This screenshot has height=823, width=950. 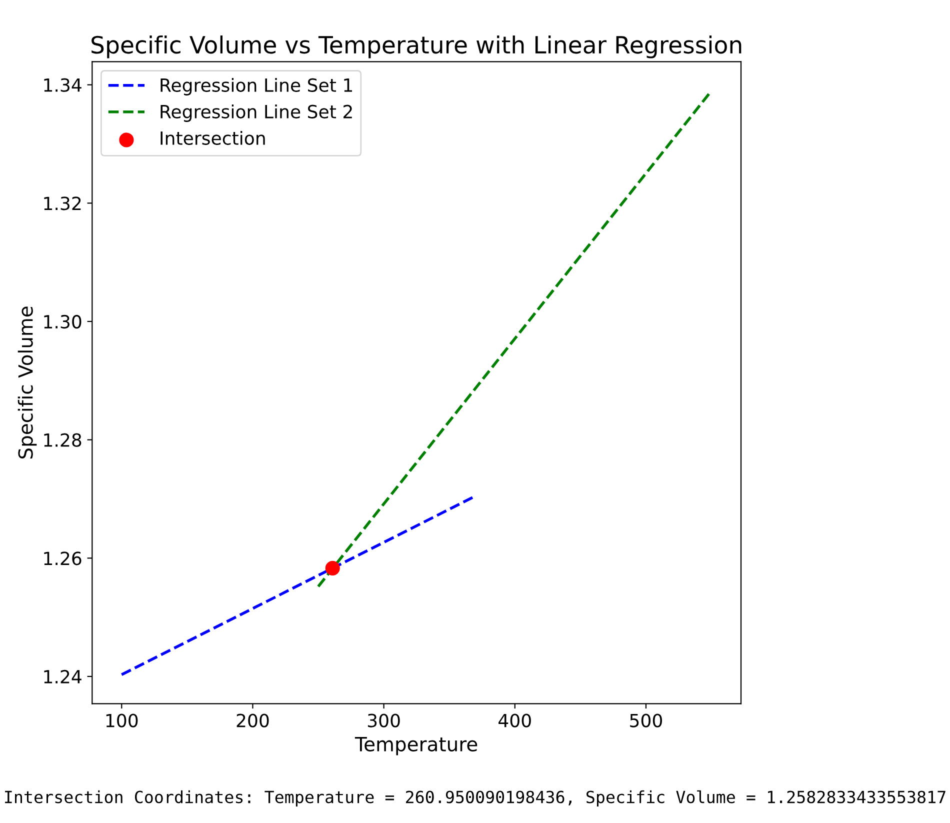 What do you see at coordinates (475, 798) in the screenshot?
I see `text: Intersection Coordinates: Temperature = 260.950090198436, Specific Volume = 1.2582833433553817` at bounding box center [475, 798].